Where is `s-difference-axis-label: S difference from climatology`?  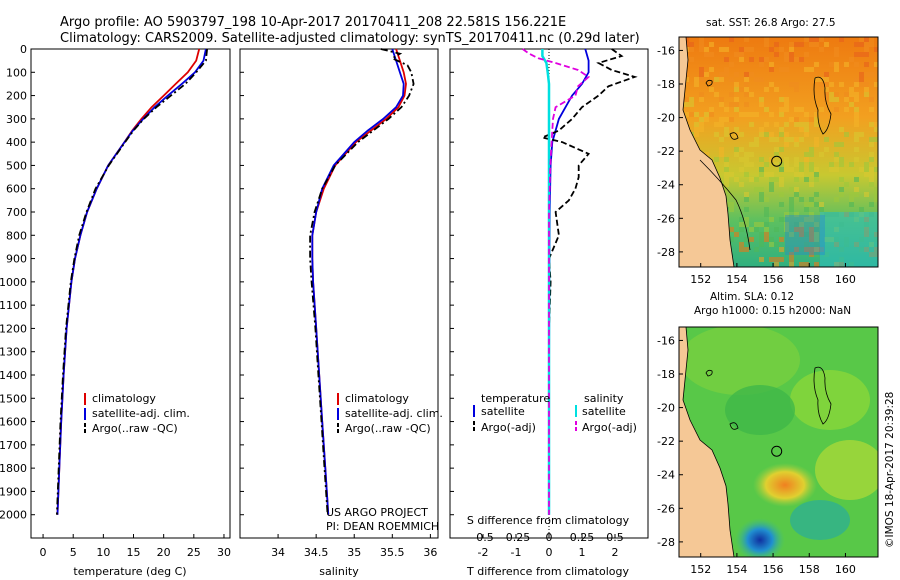
s-difference-axis-label: S difference from climatology is located at coordinates (548, 520).